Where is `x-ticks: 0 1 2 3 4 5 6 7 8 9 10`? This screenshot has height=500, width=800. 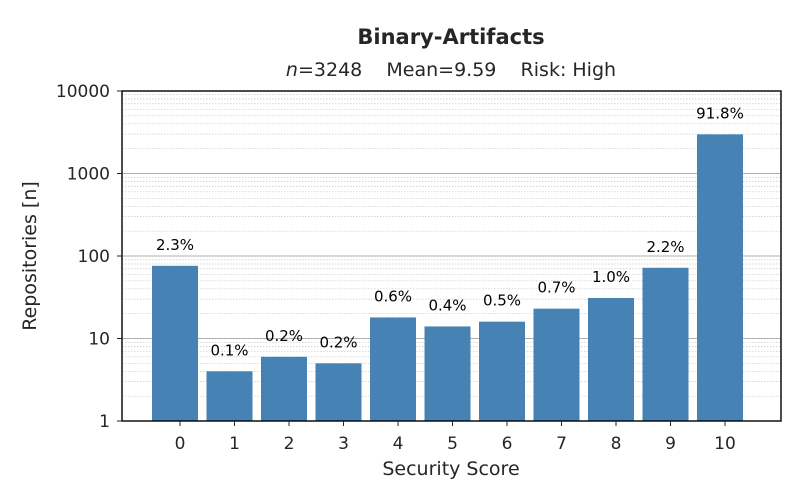
x-ticks: 0 1 2 3 4 5 6 7 8 9 10 is located at coordinates (455, 437).